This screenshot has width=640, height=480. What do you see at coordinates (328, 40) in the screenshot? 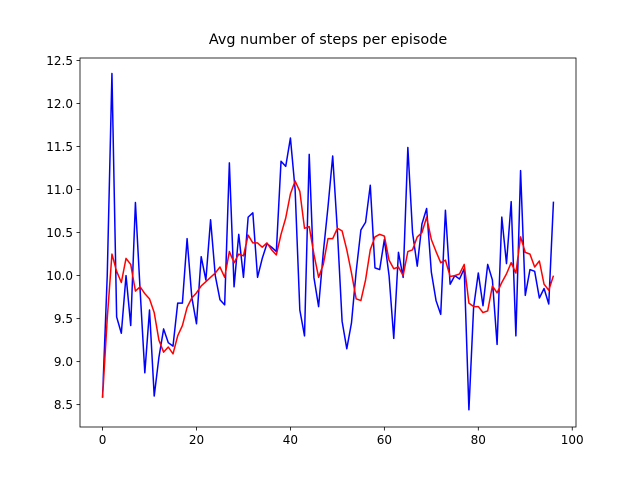
I see `chart-title: Avg number of steps per episode` at bounding box center [328, 40].